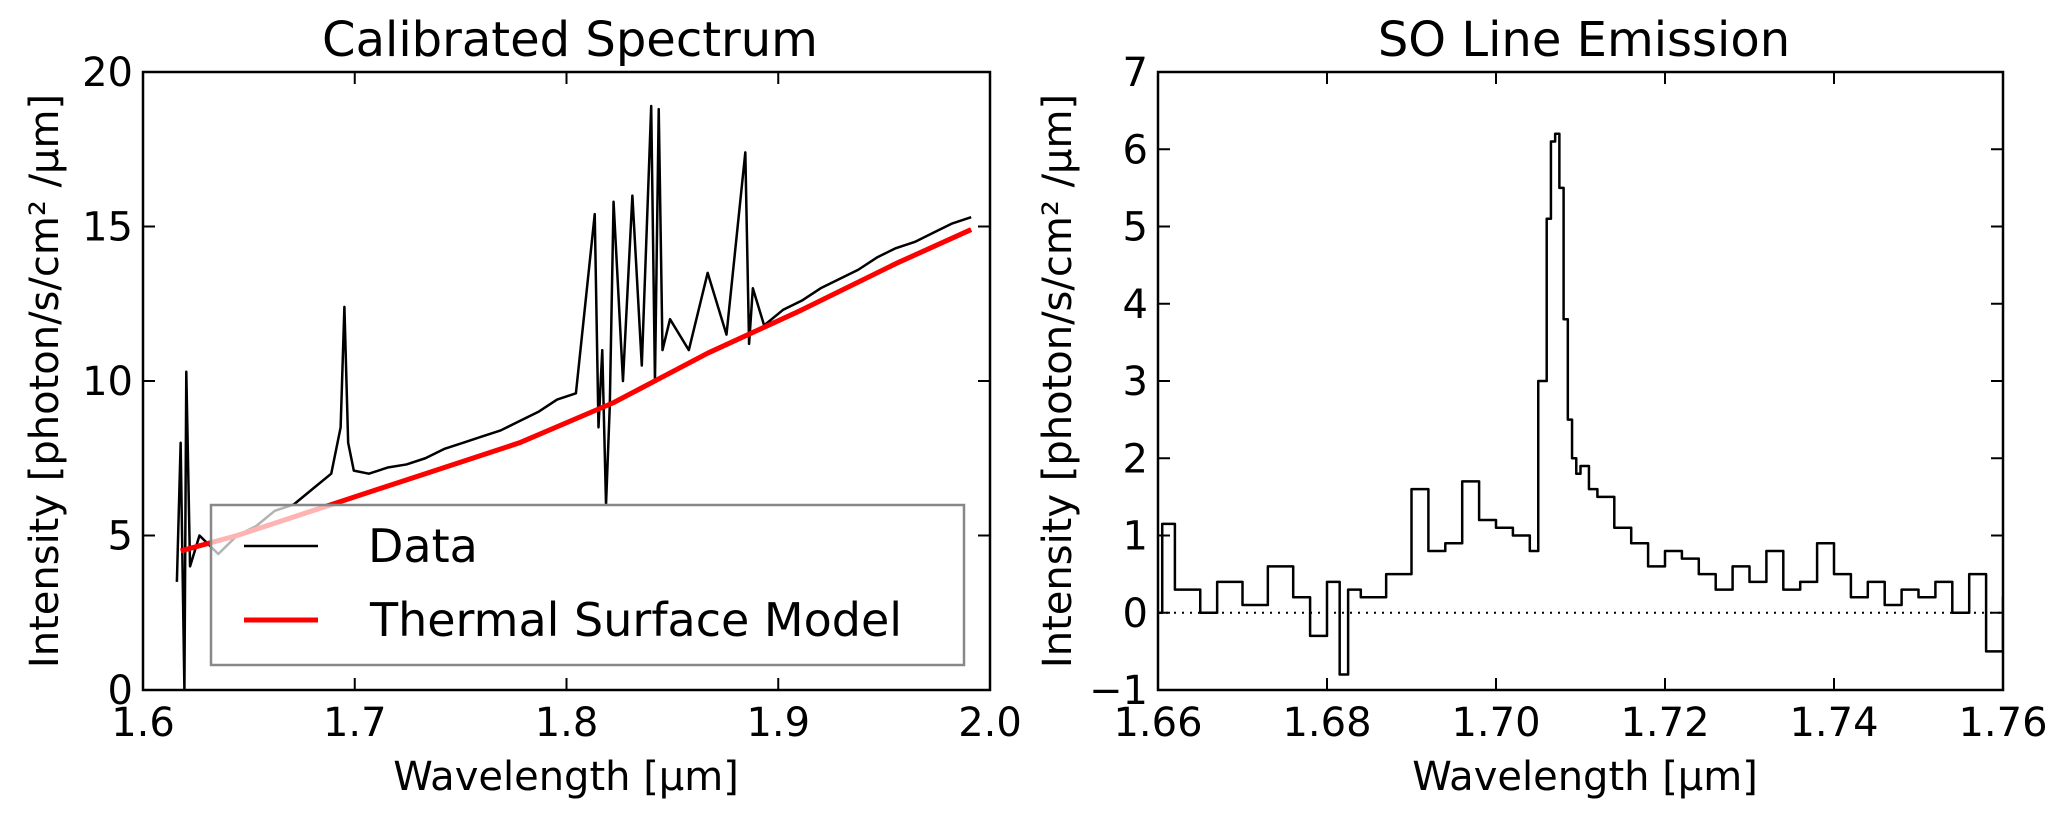  I want to click on x-tick-label: 1.72, so click(1664, 723).